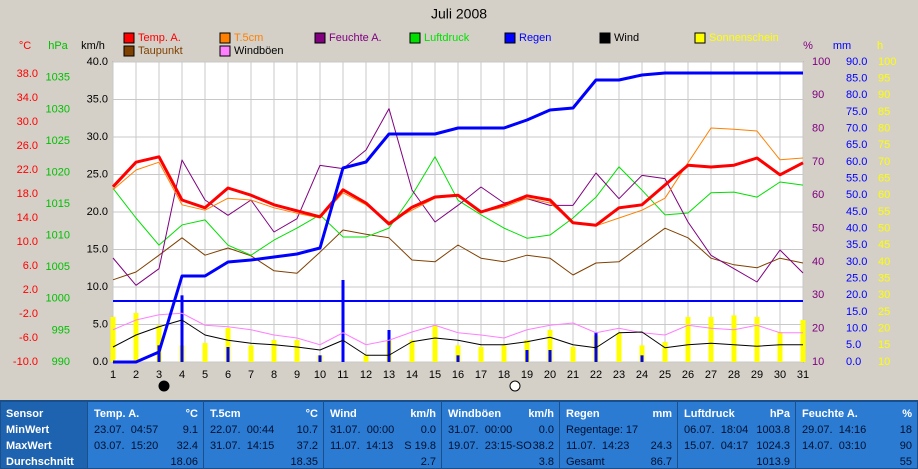 The image size is (918, 469). I want to click on table-unit: °C, so click(312, 414).